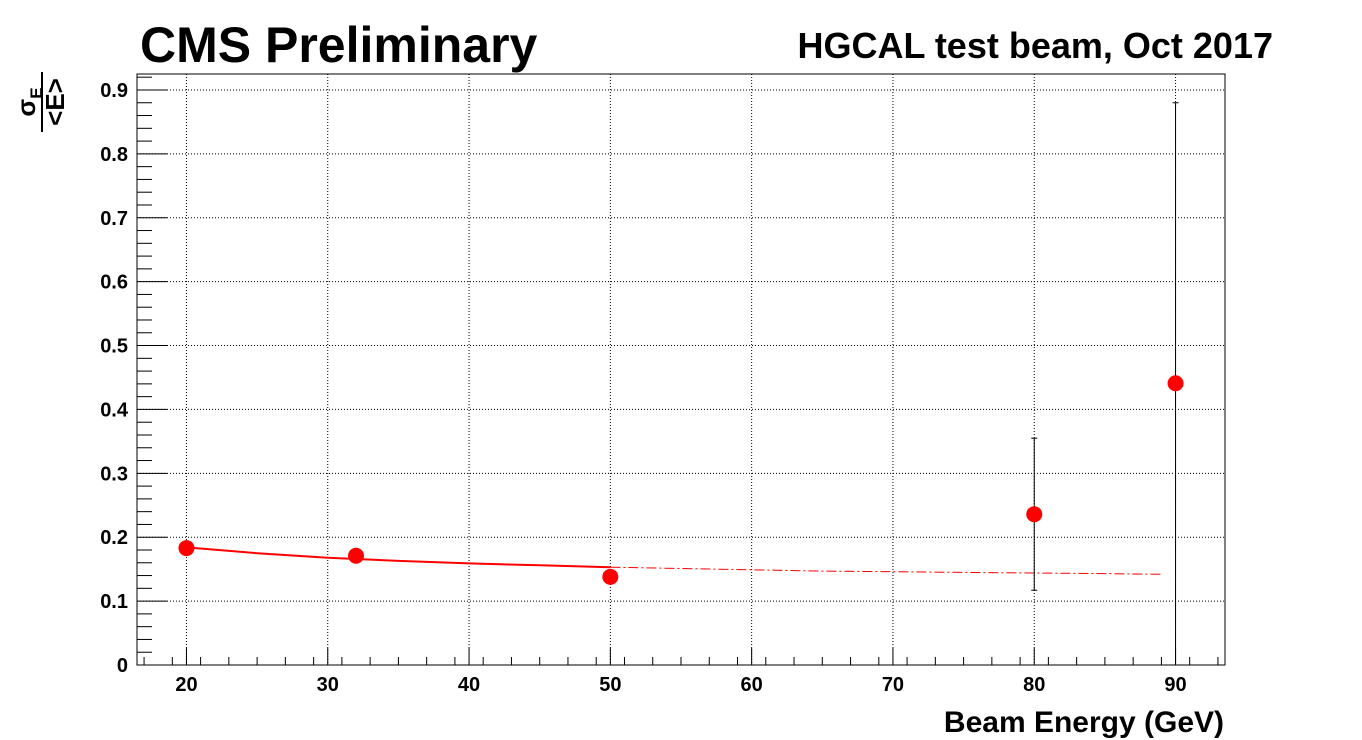 This screenshot has height=740, width=1362. Describe the element at coordinates (752, 685) in the screenshot. I see `x-tick-label: 60` at that location.